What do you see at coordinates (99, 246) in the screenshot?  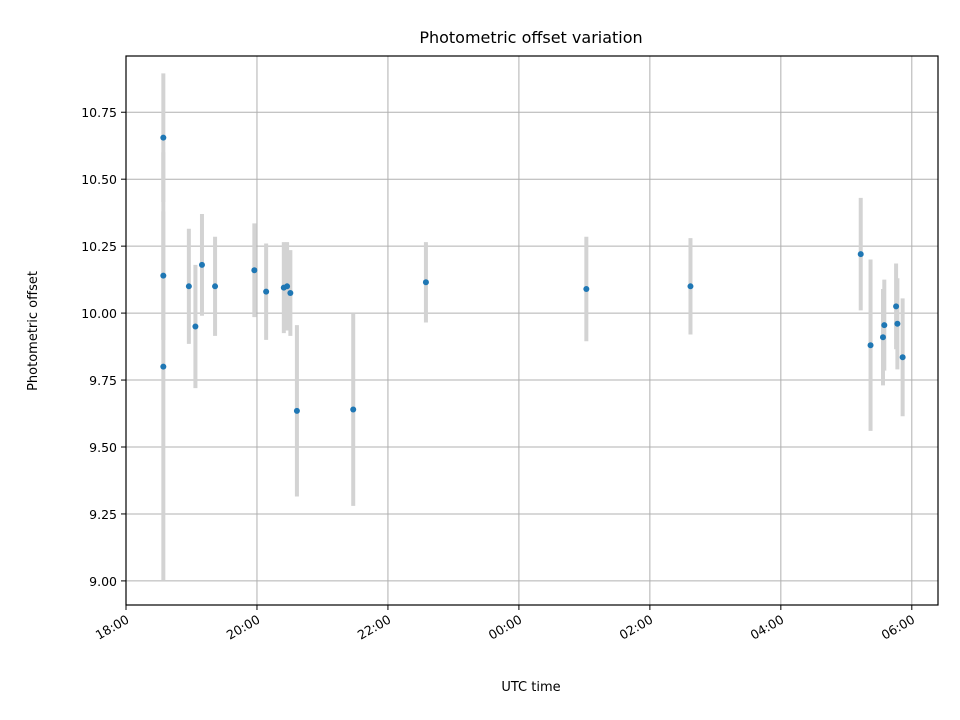 I see `y-tick-label: 10.25` at bounding box center [99, 246].